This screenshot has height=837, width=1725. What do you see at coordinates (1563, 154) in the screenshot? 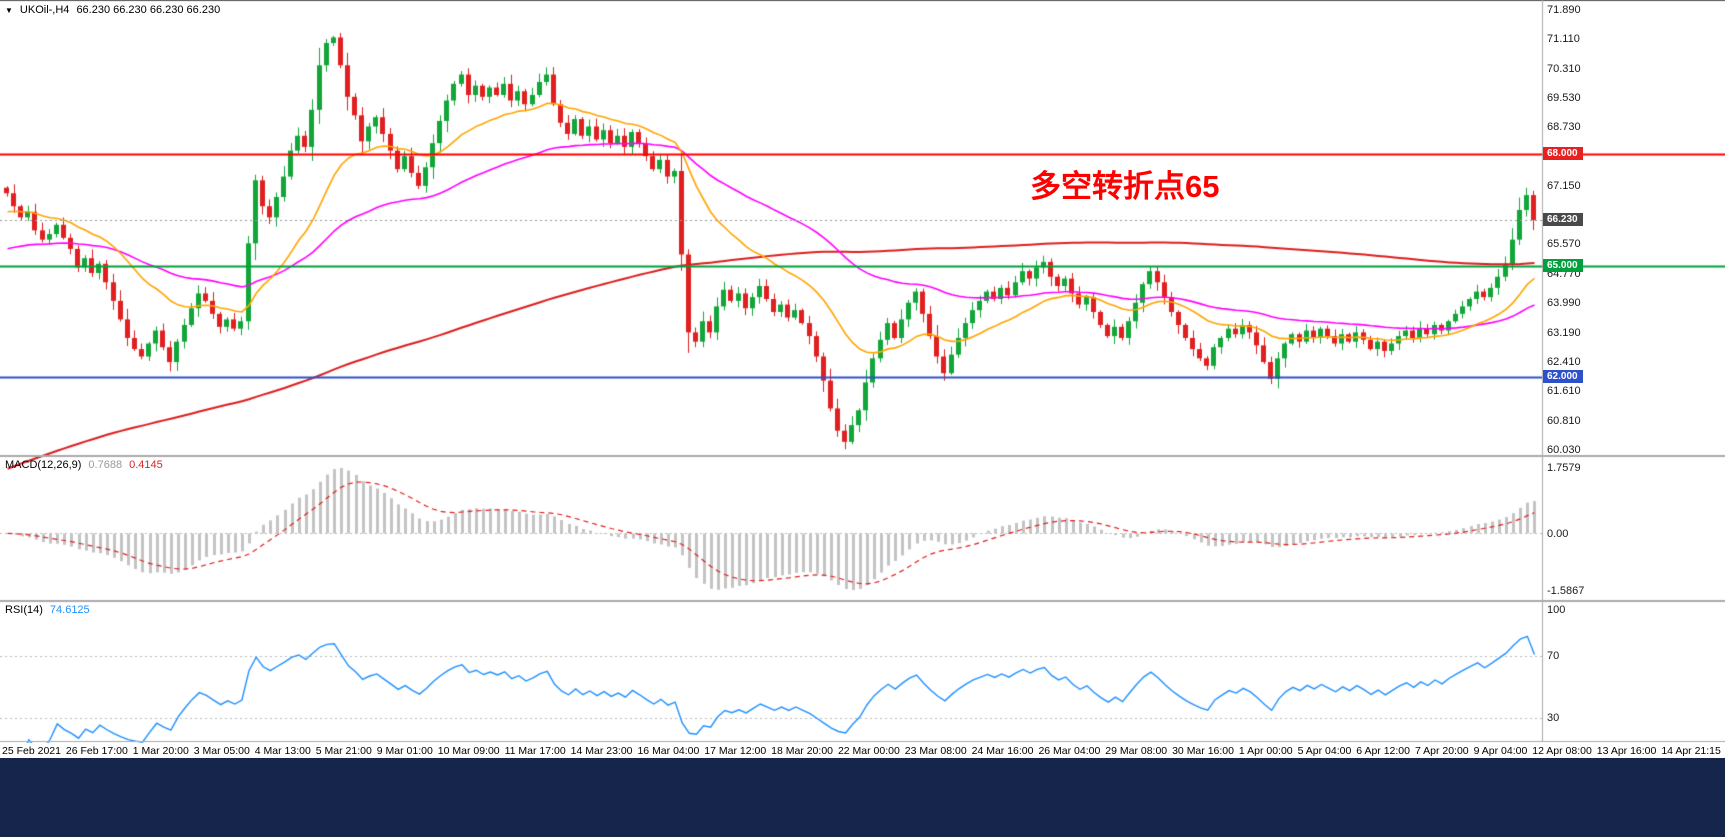
I see `price-badge: 68.000` at bounding box center [1563, 154].